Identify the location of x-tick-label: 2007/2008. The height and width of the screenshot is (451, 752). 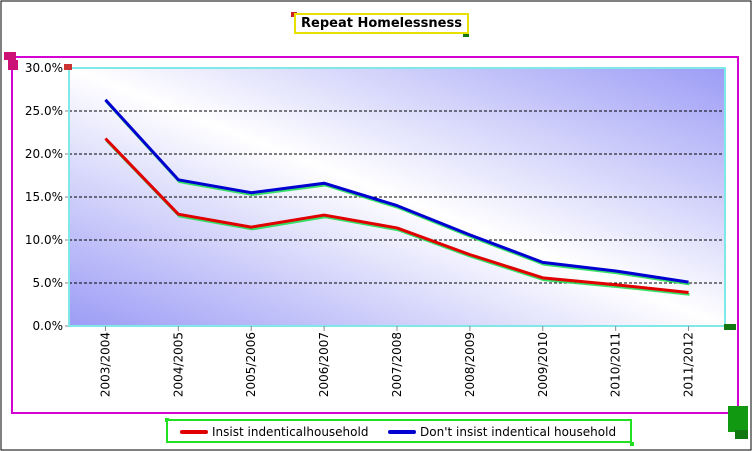
(397, 364).